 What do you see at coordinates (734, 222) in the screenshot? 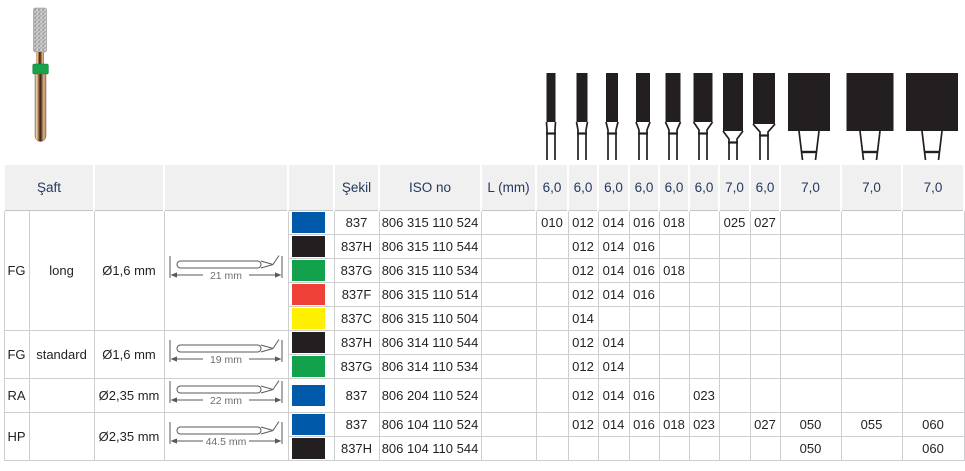
I see `size-cell: 025` at bounding box center [734, 222].